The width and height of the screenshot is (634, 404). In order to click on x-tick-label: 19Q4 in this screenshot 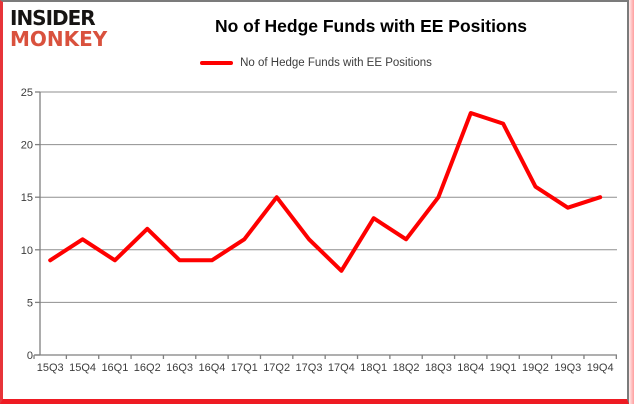, I will do `click(600, 368)`.